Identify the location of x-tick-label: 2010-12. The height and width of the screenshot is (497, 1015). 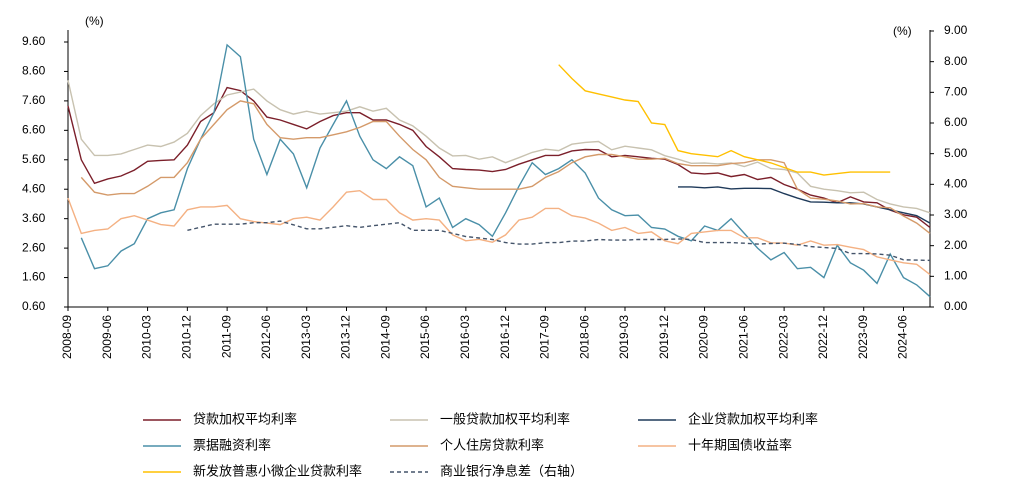
(187, 337).